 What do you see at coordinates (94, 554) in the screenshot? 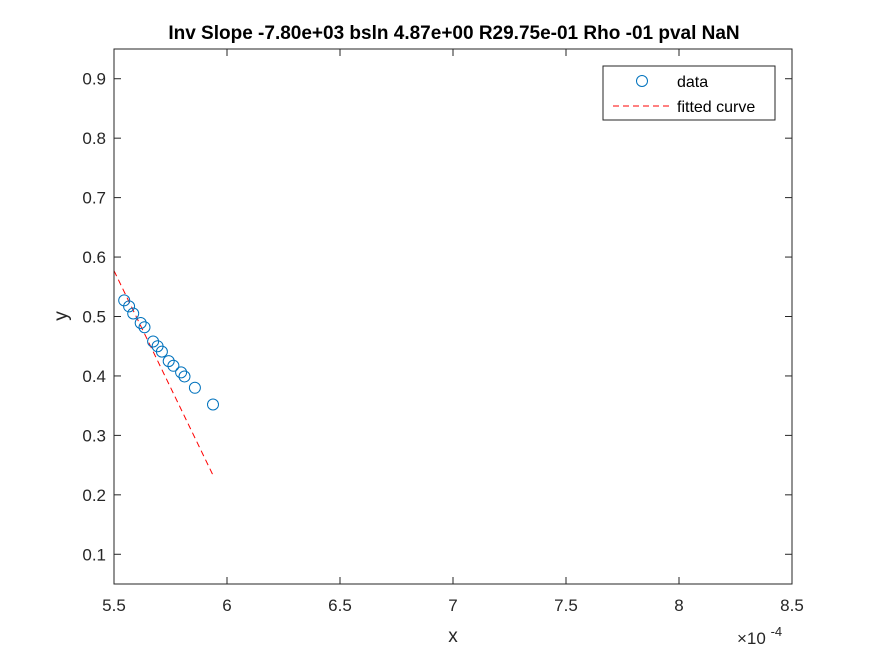
I see `y-tick-label: 0.1` at bounding box center [94, 554].